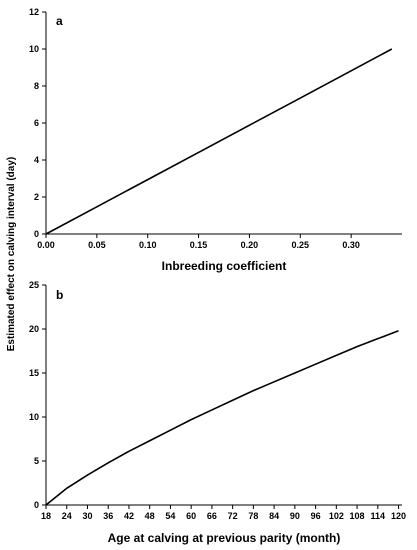 The height and width of the screenshot is (550, 417). I want to click on panel-letter: a, so click(59, 21).